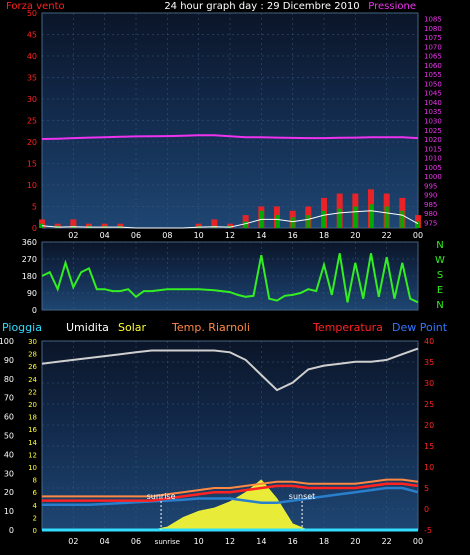  What do you see at coordinates (230, 219) in the screenshot?
I see `wind-avg-line` at bounding box center [230, 219].